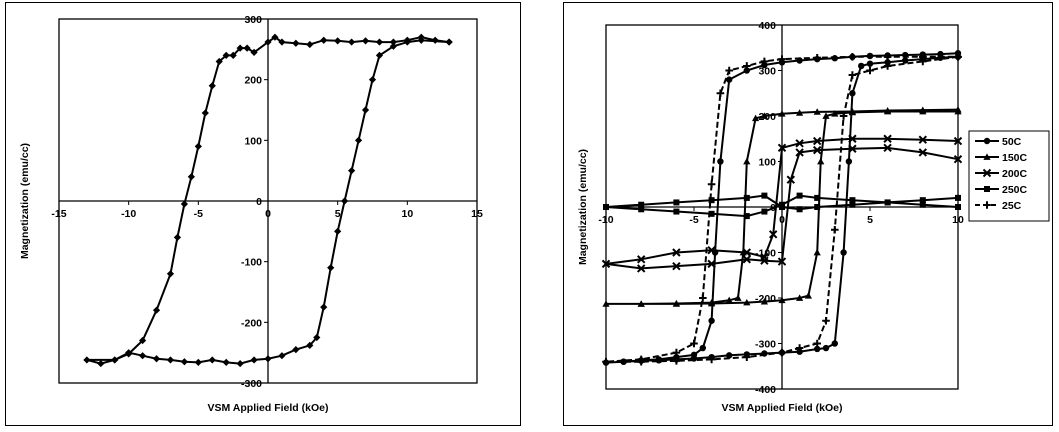  I want to click on chart0-x-tick-label: 10, so click(407, 214).